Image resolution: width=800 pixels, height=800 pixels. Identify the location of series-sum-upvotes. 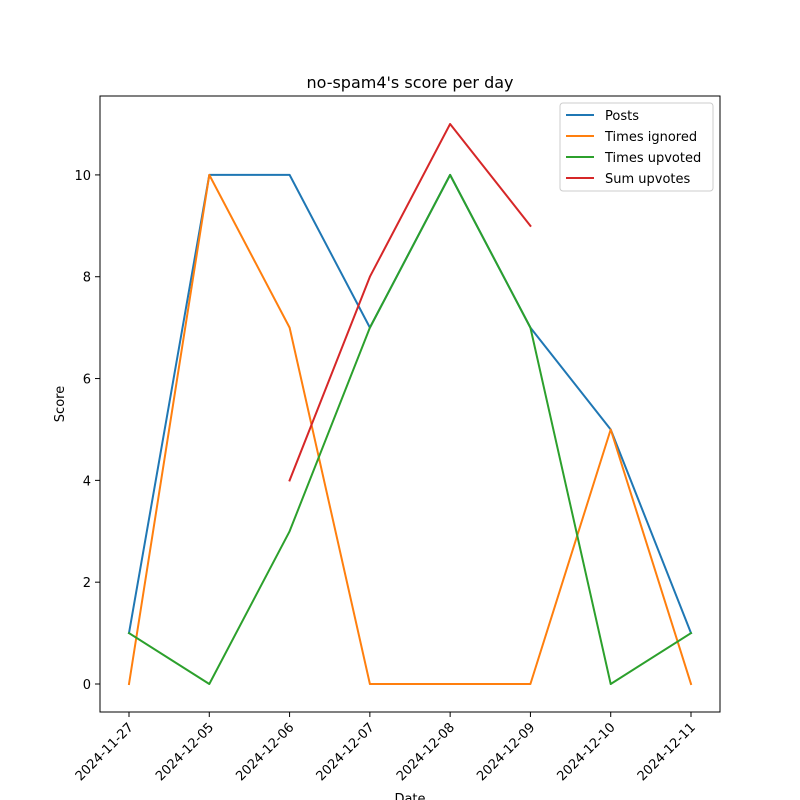
(410, 302).